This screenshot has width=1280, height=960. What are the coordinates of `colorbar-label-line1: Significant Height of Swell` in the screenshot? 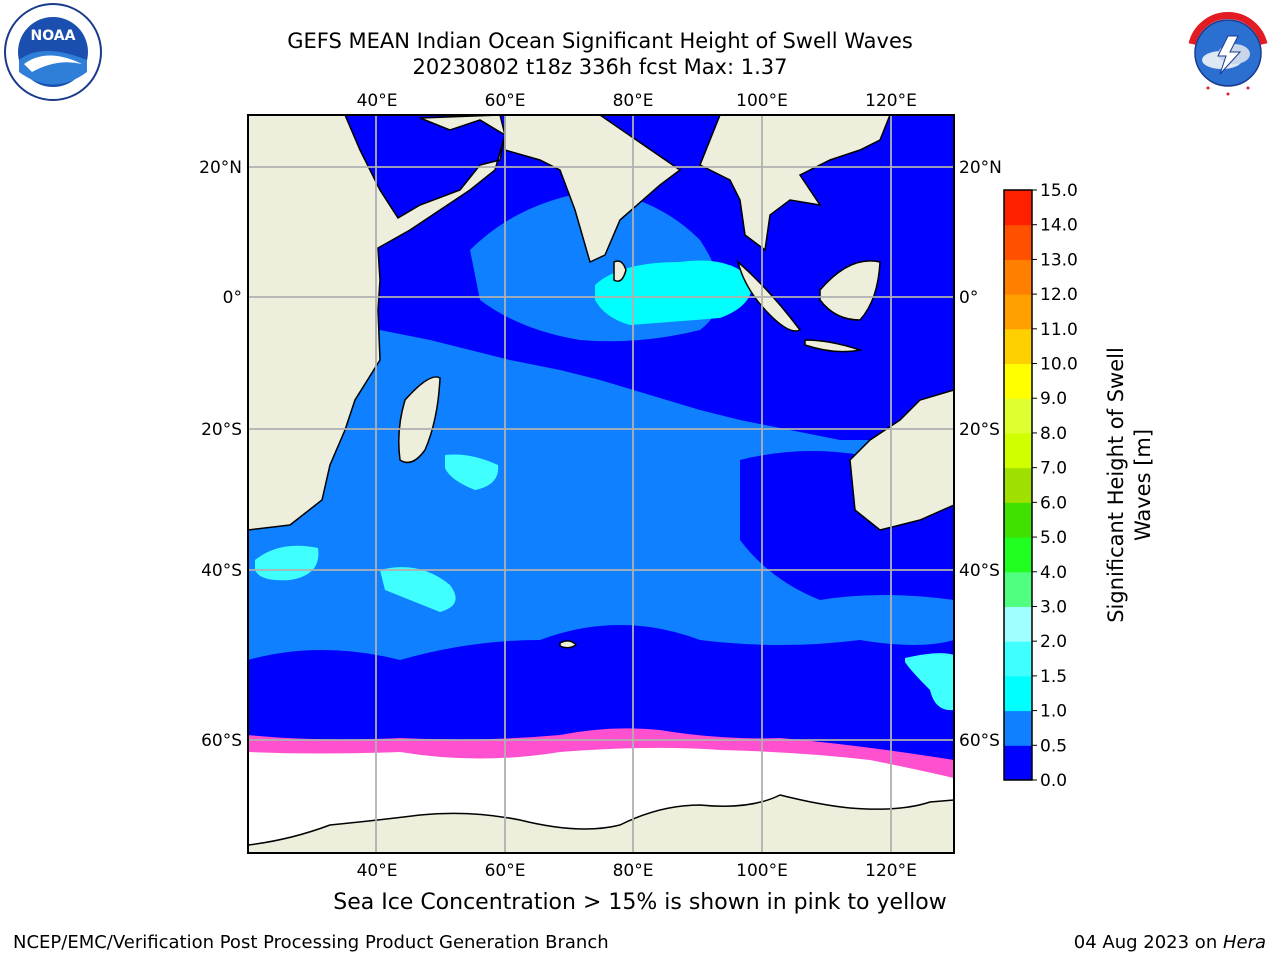 It's located at (1116, 485).